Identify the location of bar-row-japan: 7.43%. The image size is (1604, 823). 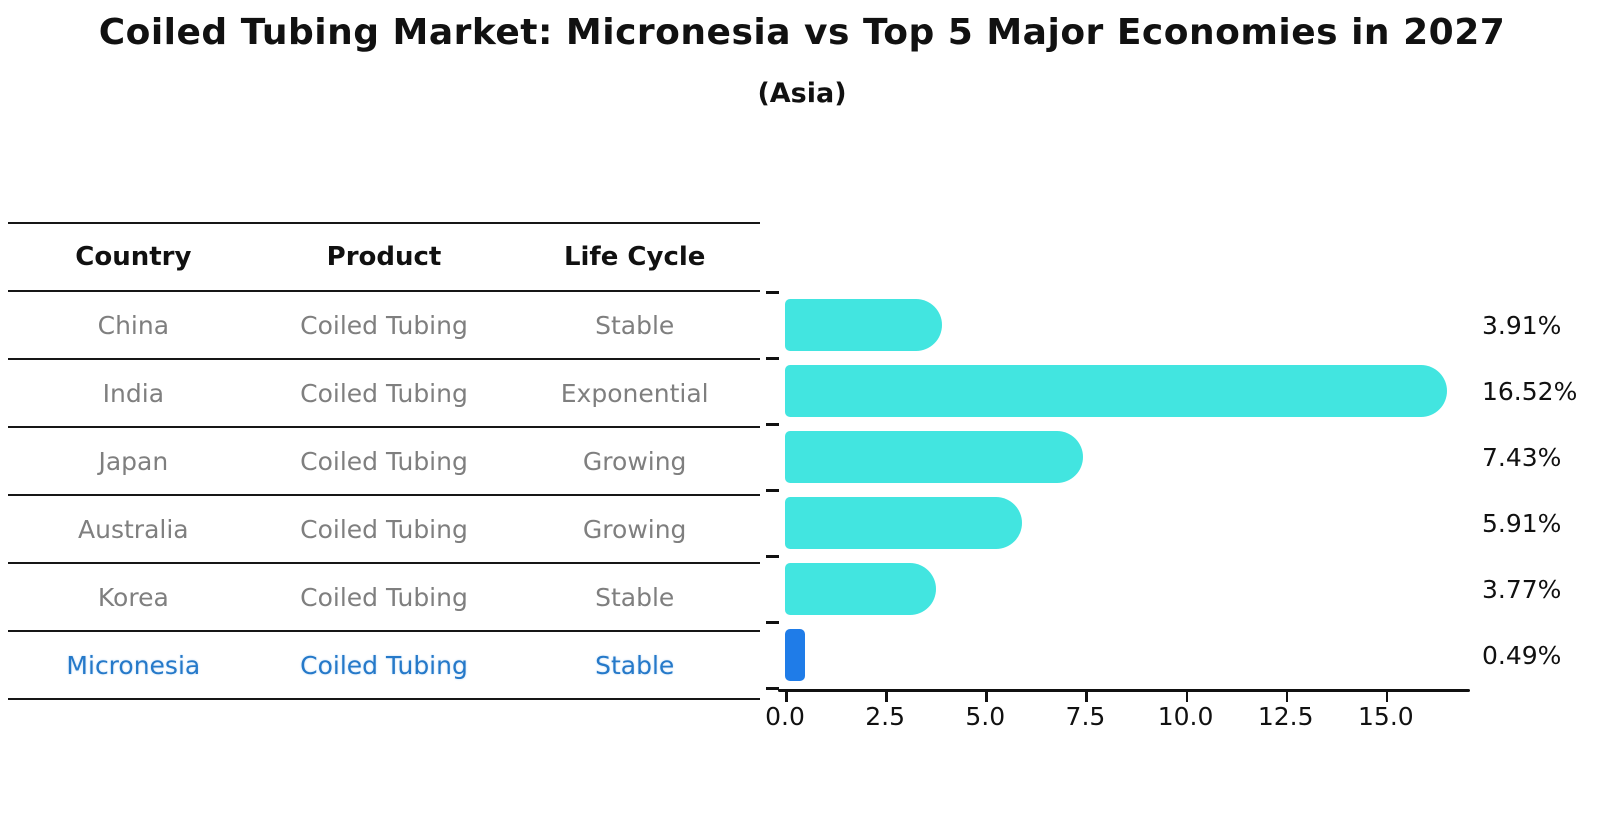
(1194, 457).